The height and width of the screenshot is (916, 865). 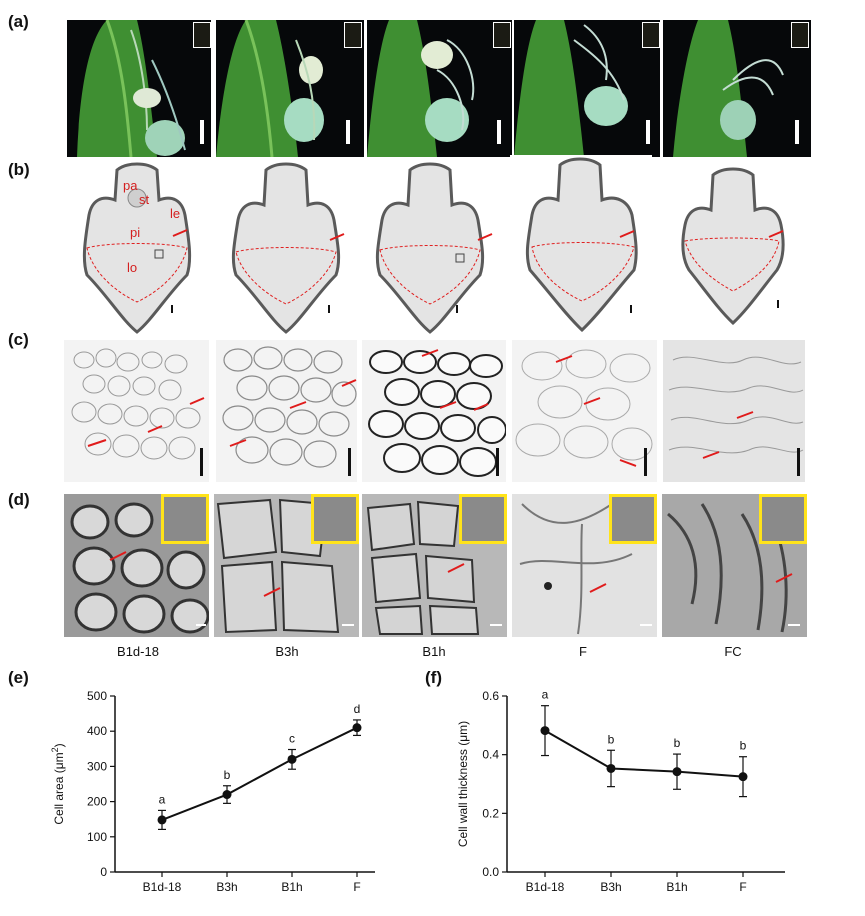 What do you see at coordinates (583, 651) in the screenshot?
I see `stage-label: F` at bounding box center [583, 651].